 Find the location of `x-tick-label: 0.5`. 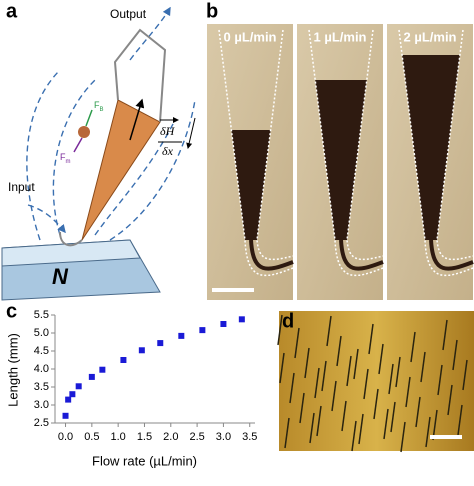

x-tick-label: 0.5 is located at coordinates (91, 437).